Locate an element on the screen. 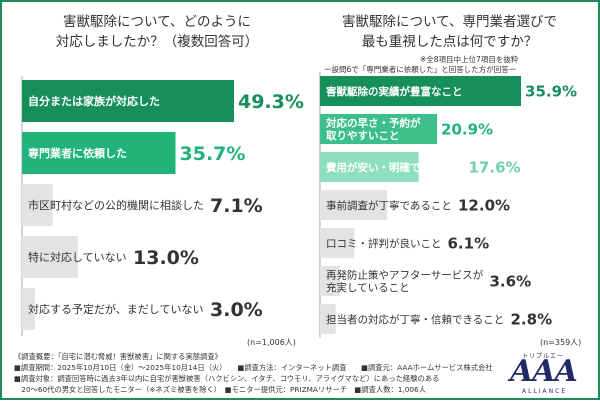 This screenshot has height=402, width=600. right-value-label-4: 12.0% is located at coordinates (484, 205).